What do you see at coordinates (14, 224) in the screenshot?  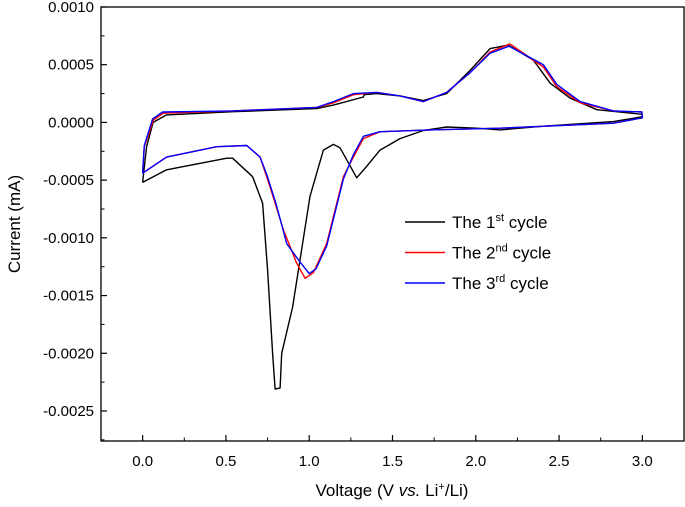 I see `y-axis-label: Current (mA)` at bounding box center [14, 224].